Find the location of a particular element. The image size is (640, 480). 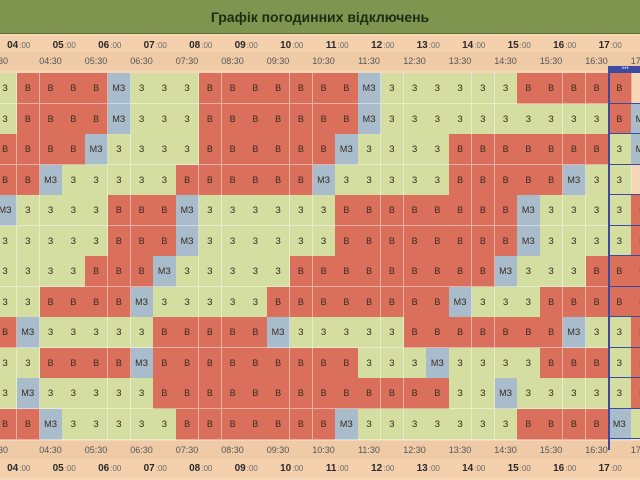

hour-label: 14:00 is located at coordinates (474, 468).